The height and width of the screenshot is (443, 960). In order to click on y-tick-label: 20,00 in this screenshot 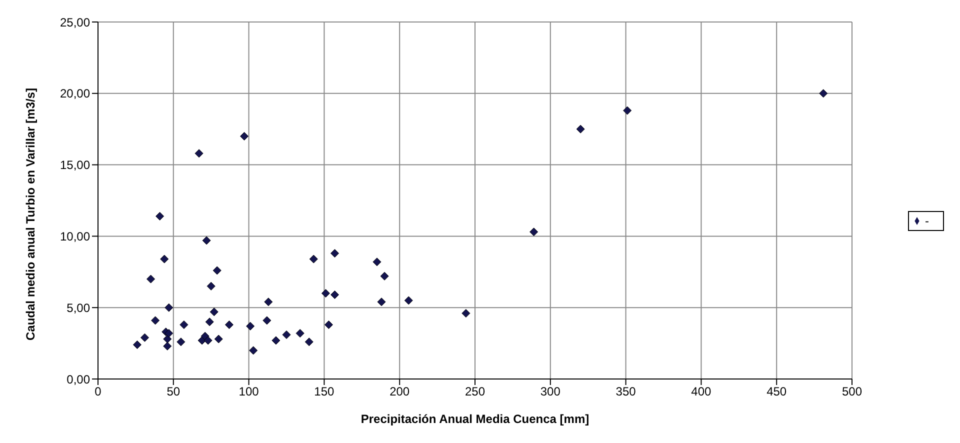, I will do `click(75, 93)`.